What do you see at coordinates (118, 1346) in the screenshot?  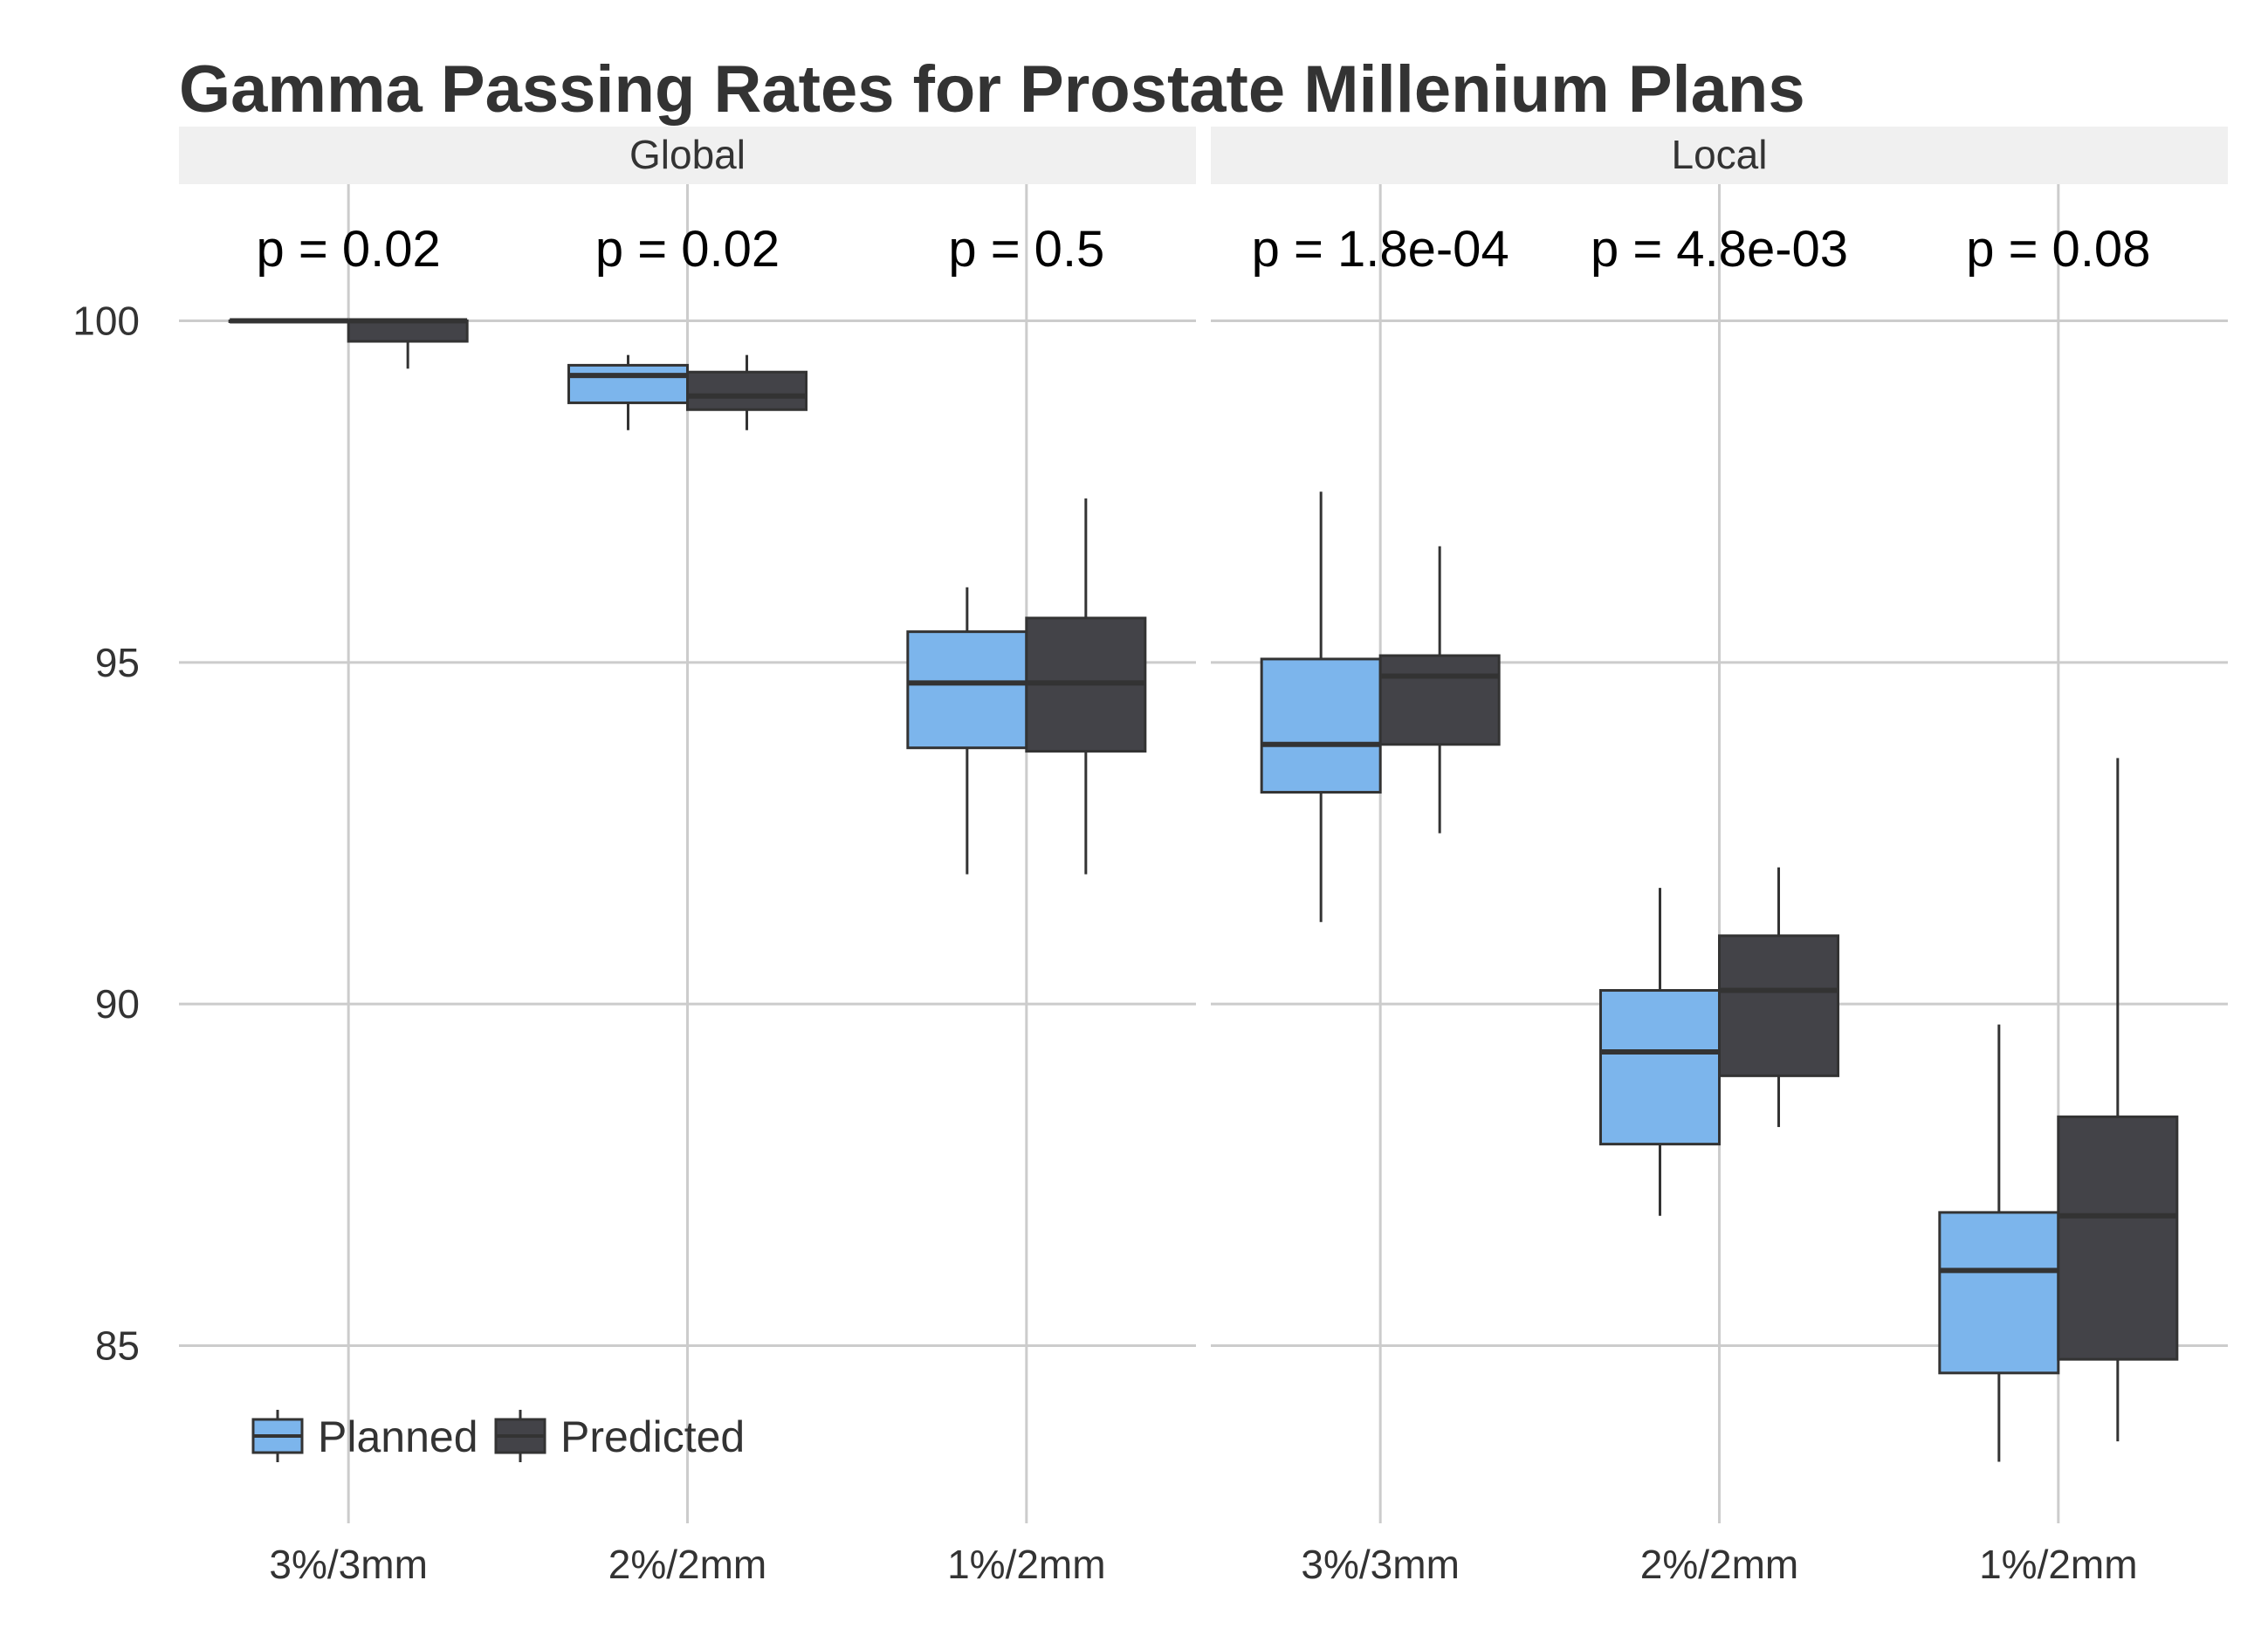 I see `y-tick-label-85: 85` at bounding box center [118, 1346].